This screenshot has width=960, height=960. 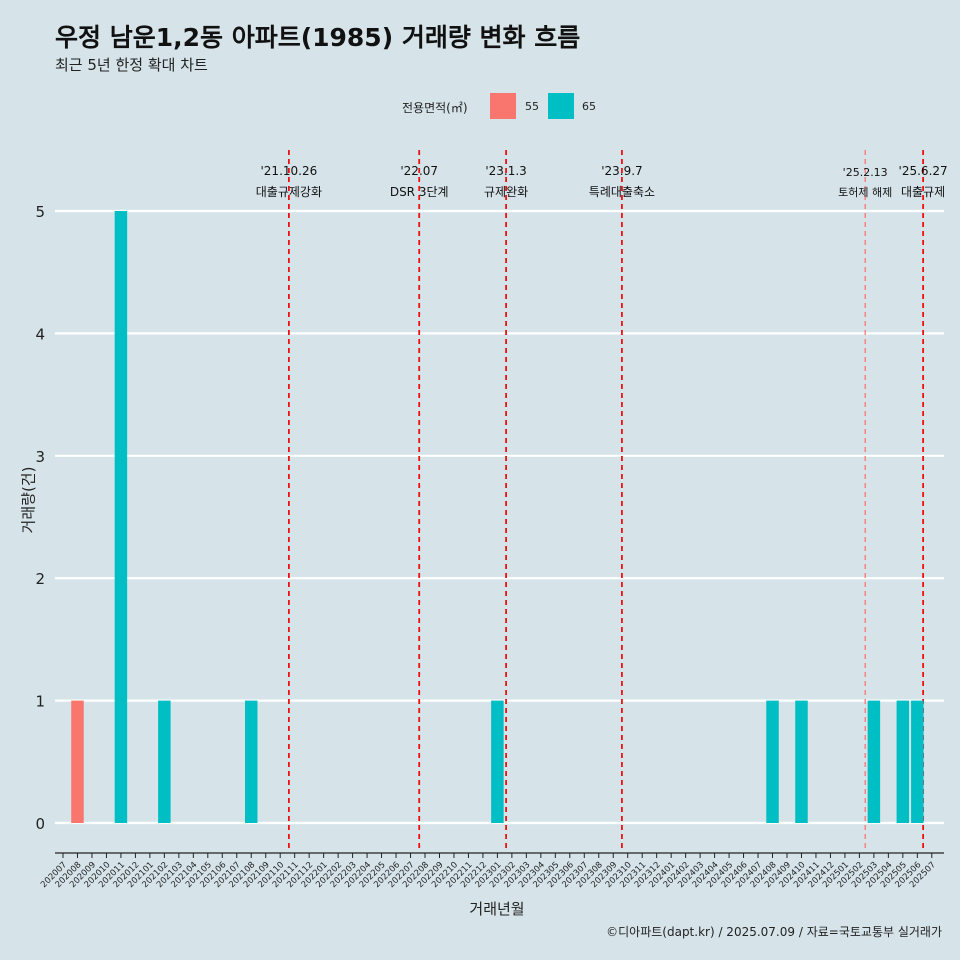 What do you see at coordinates (480, 107) in the screenshot?
I see `legend: 전용면적(㎡) 55 65` at bounding box center [480, 107].